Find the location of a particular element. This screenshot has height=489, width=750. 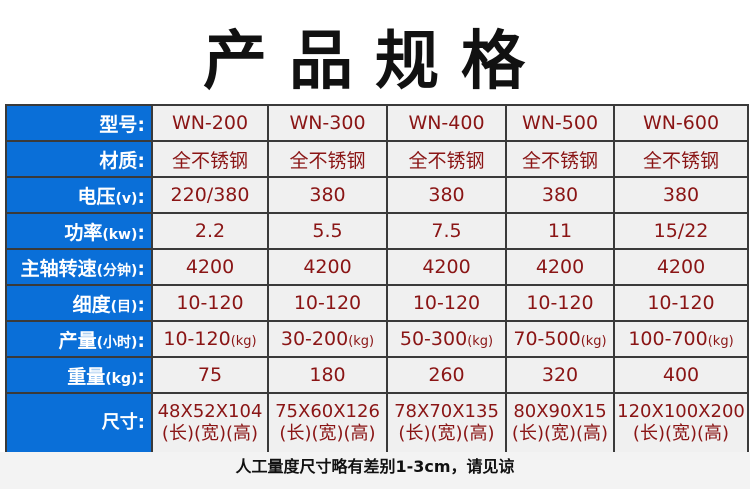

table-row: 材质: 全不锈钢 全不锈钢 全不锈钢 全不锈钢 全不锈钢 is located at coordinates (377, 159).